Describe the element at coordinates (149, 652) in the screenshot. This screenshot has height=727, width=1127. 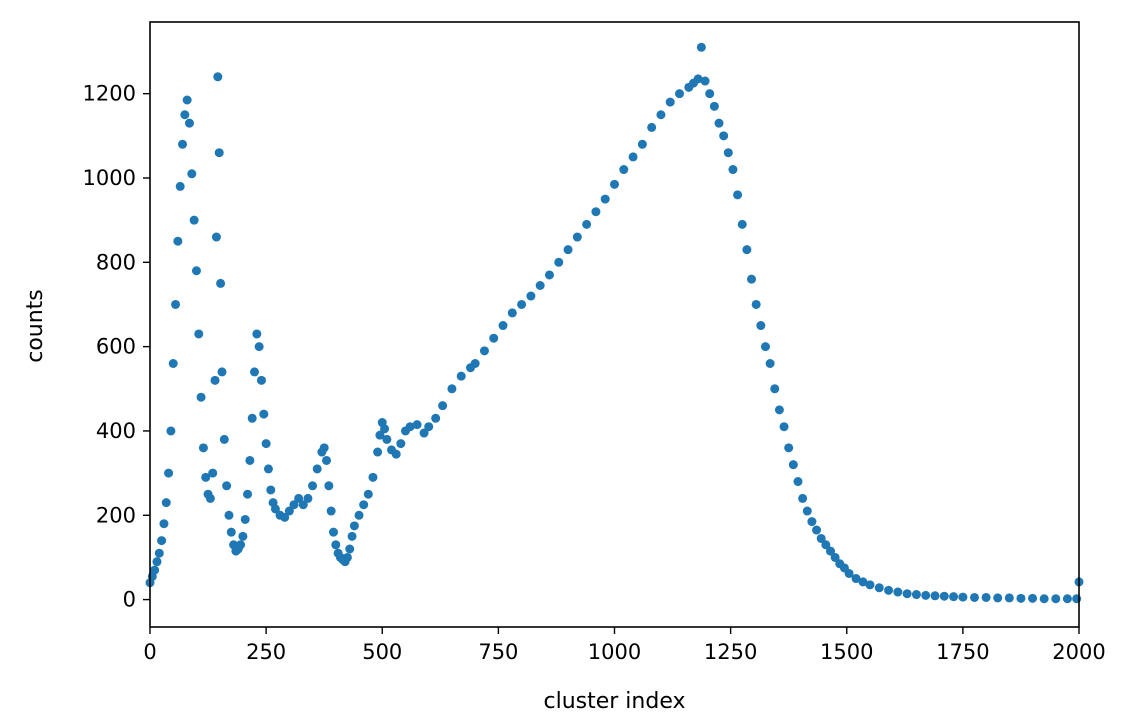
I see `x-tick-label: 0` at that location.